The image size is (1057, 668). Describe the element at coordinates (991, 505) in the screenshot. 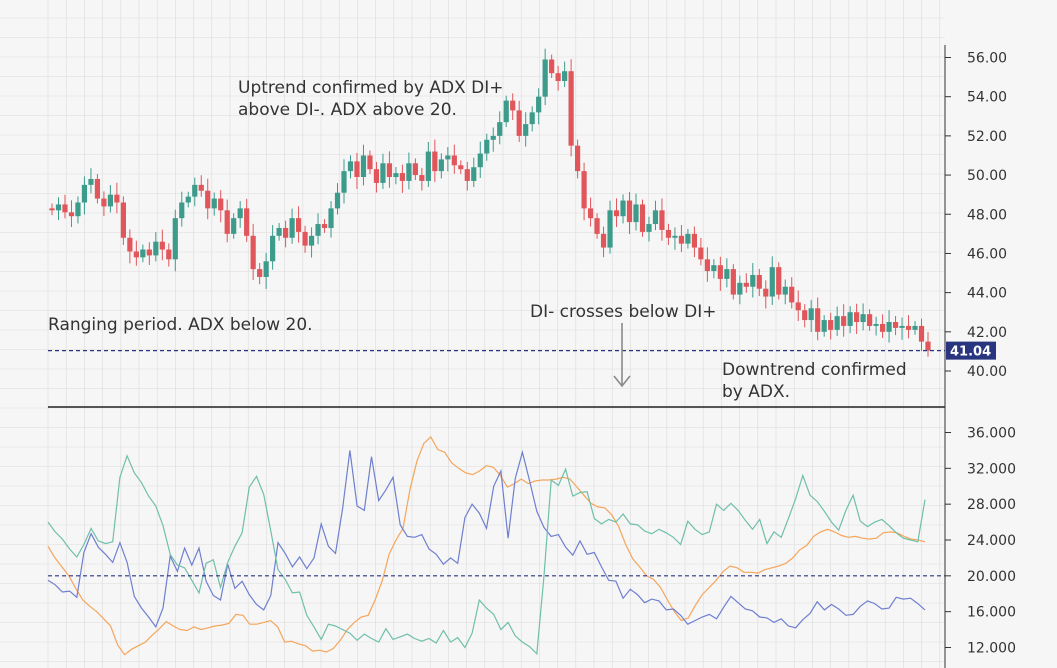

I see `indicator-tick-label: 28.000` at that location.